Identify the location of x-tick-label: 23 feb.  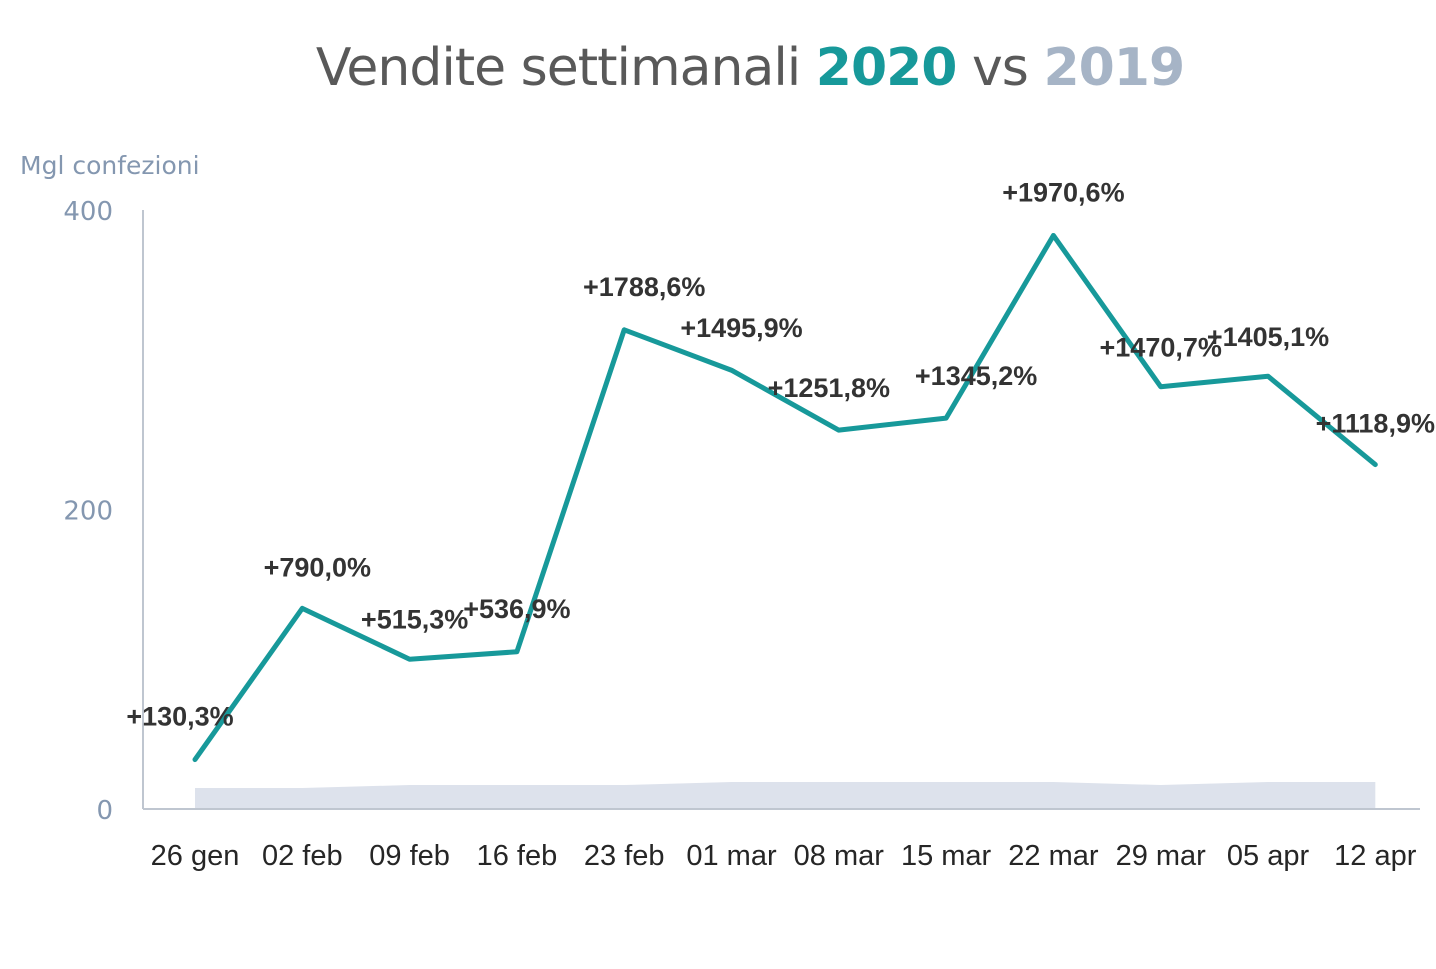
(624, 856).